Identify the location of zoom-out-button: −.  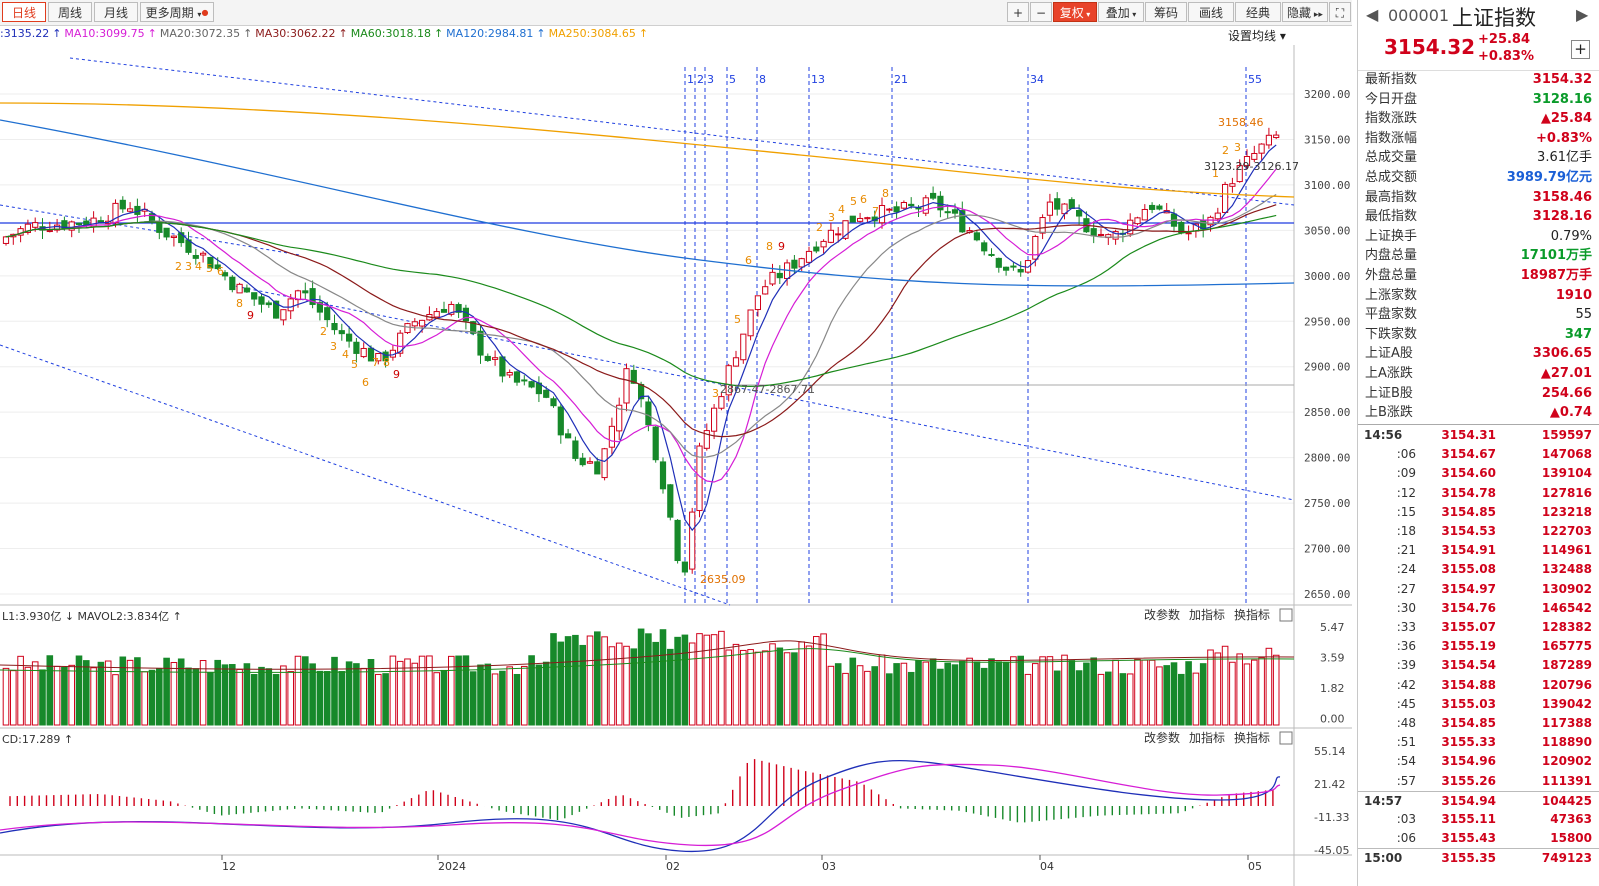
(1041, 12).